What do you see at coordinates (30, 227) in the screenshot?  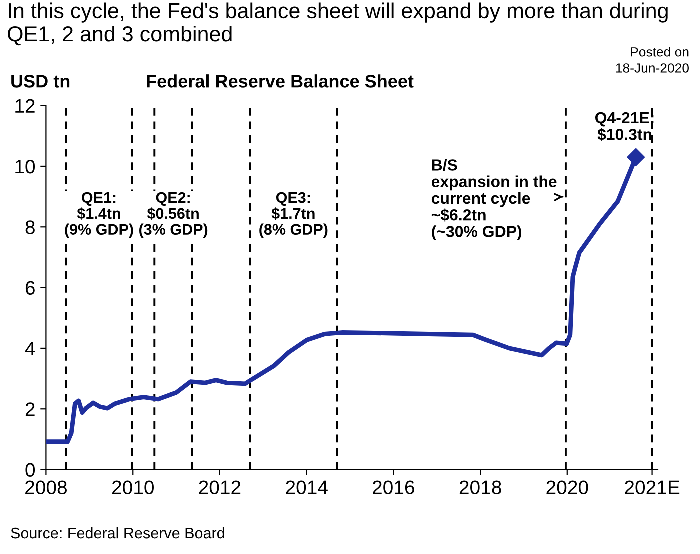 I see `y-tick-label: 8` at bounding box center [30, 227].